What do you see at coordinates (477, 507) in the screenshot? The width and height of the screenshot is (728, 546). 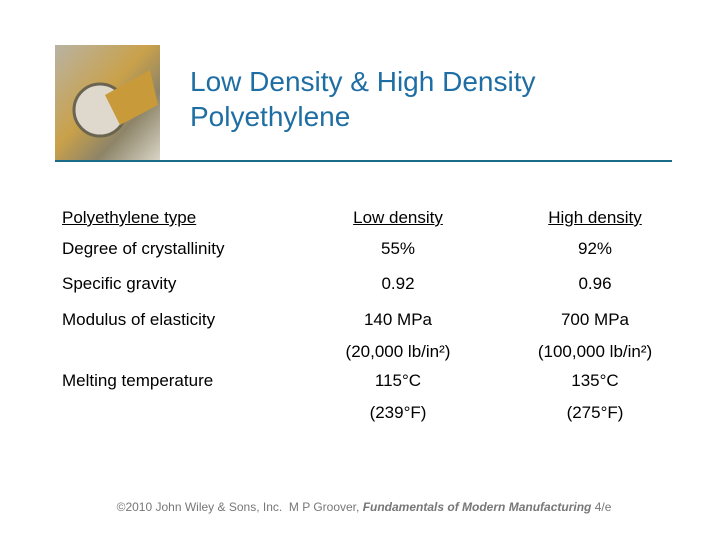 I see `footer-book: Fundamentals of Modern Manufacturing` at bounding box center [477, 507].